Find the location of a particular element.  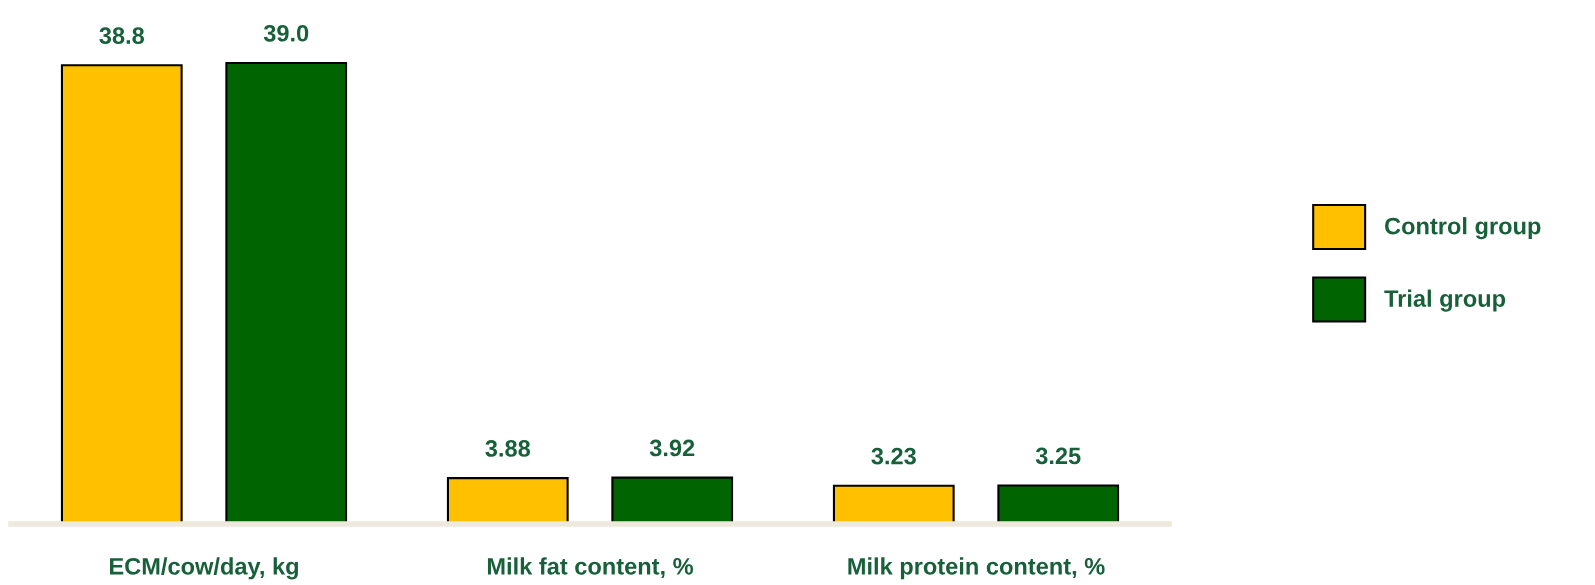

data-label: 38.8 is located at coordinates (122, 36).